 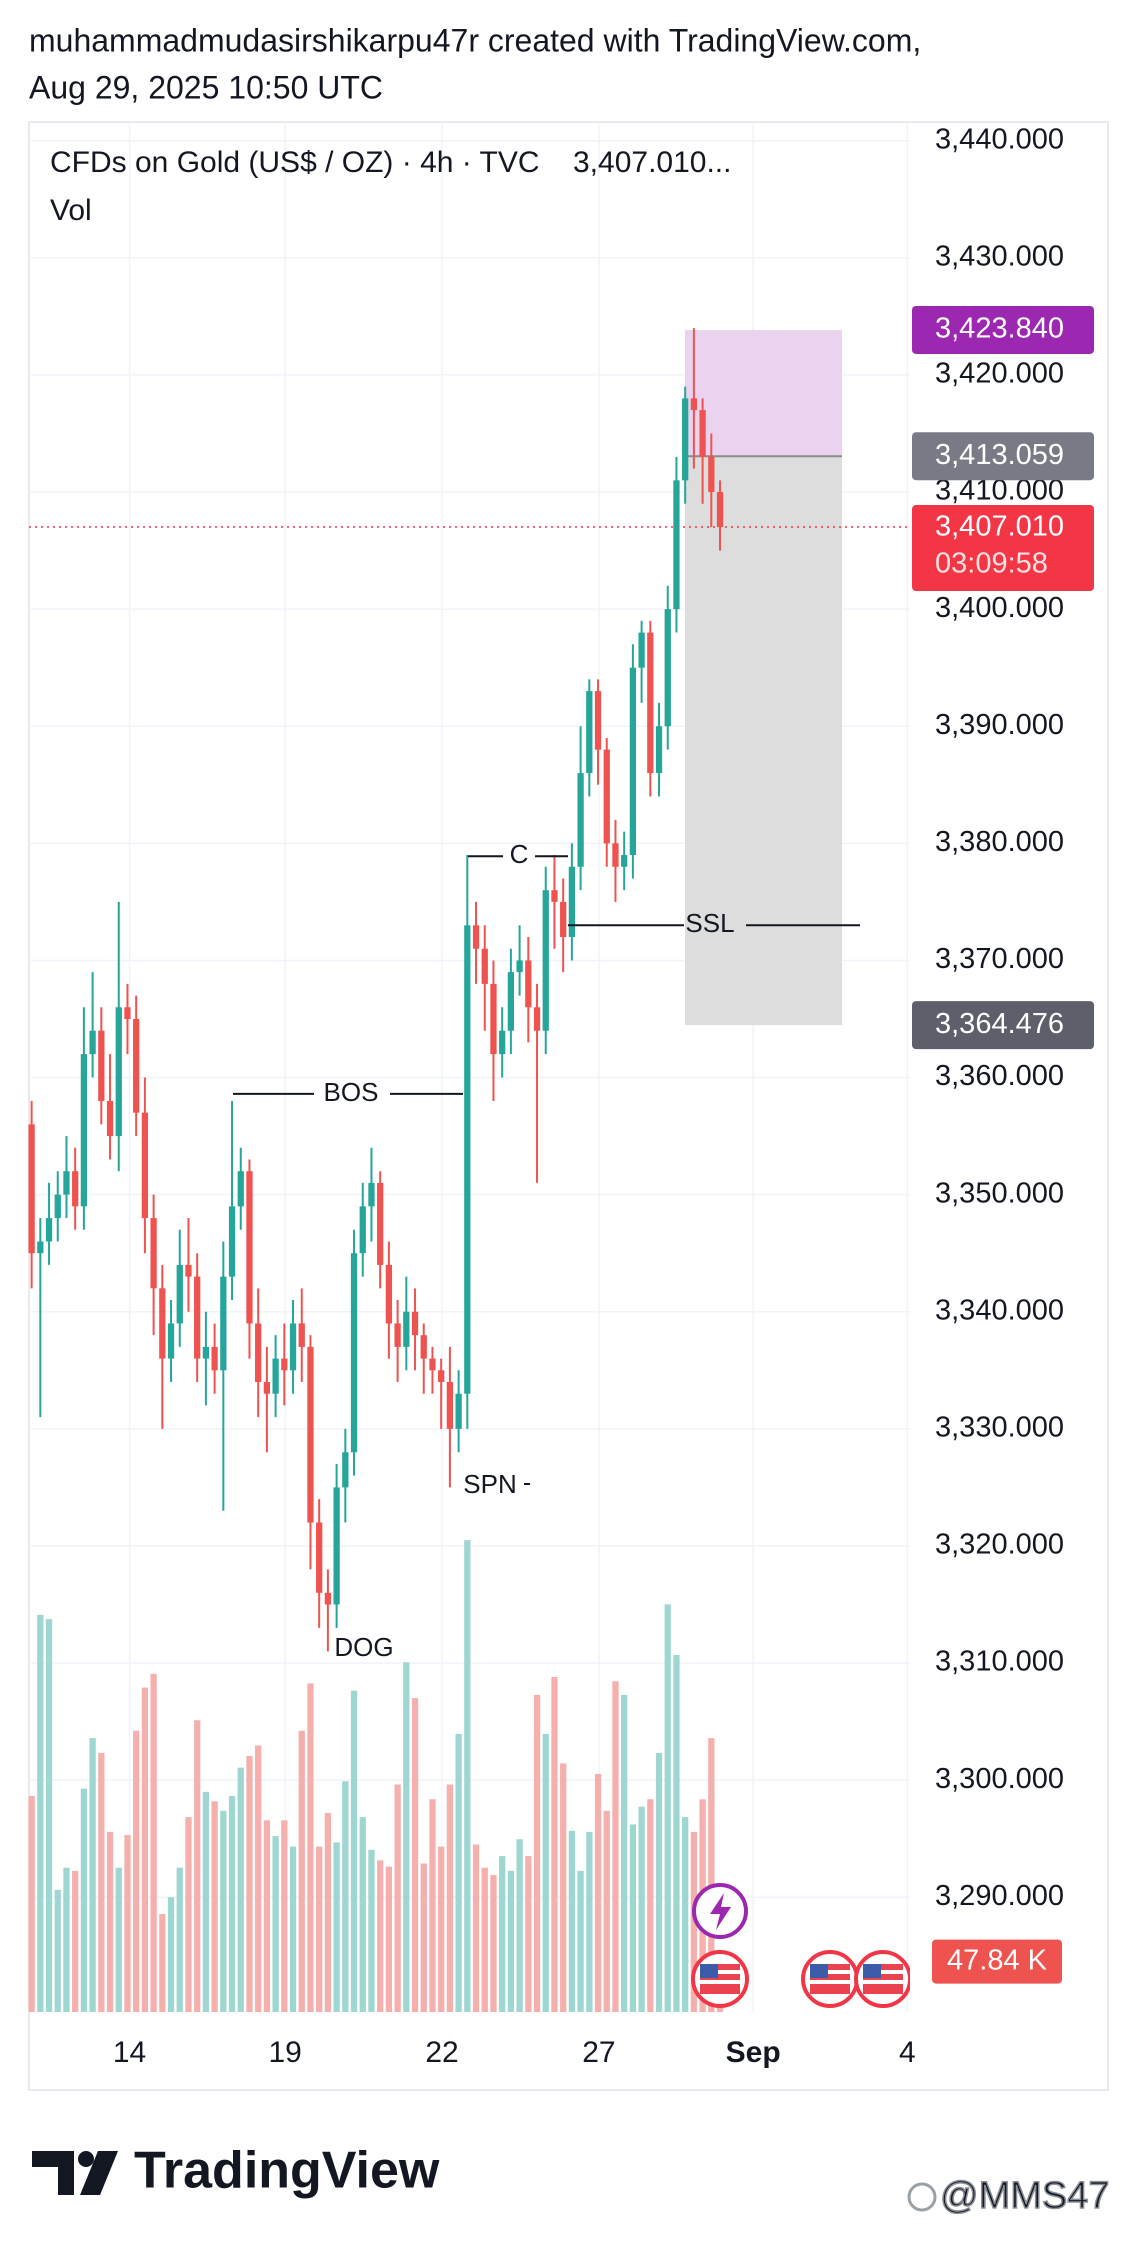 I want to click on watermark-icon, so click(x=922, y=2197).